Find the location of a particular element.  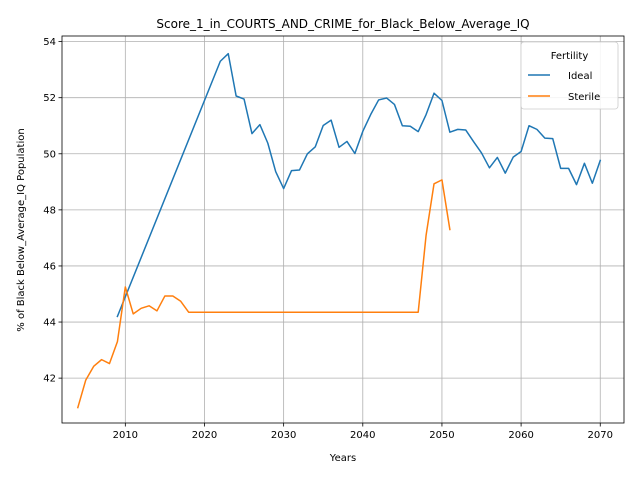

legend-box is located at coordinates (569, 75).